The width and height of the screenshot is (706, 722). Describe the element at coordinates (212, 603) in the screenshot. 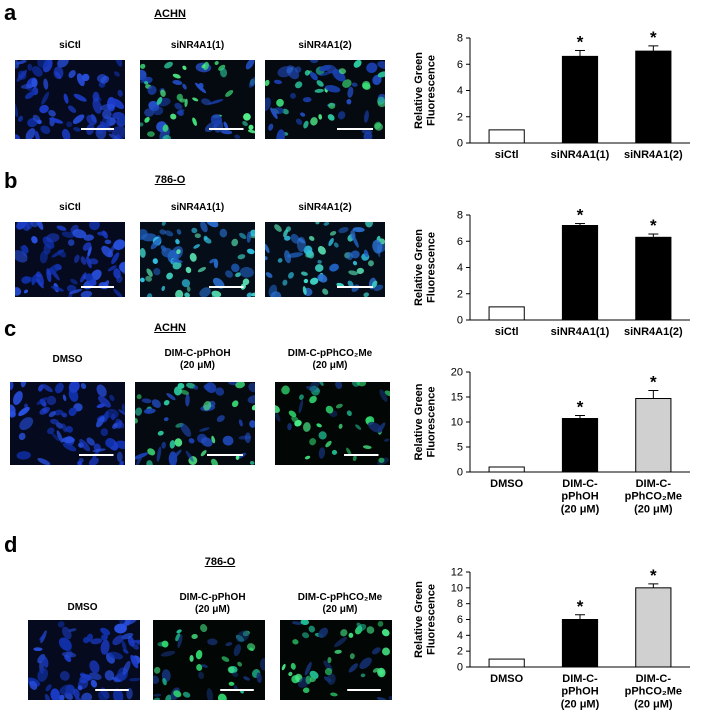

I see `panel-d-image-2-label: DIM-C-pPhOH (20 μM)` at that location.